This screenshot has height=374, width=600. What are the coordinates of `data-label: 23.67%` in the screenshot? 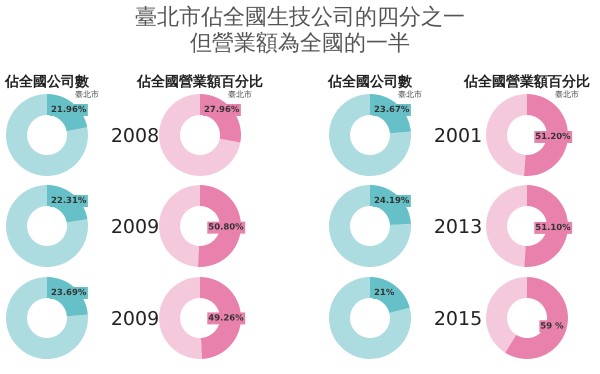 It's located at (392, 110).